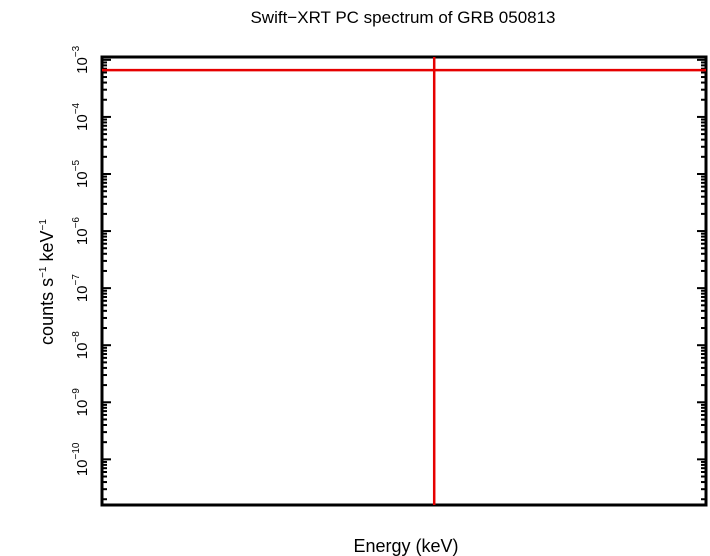  I want to click on y-tick-label: 10−4, so click(81, 116).